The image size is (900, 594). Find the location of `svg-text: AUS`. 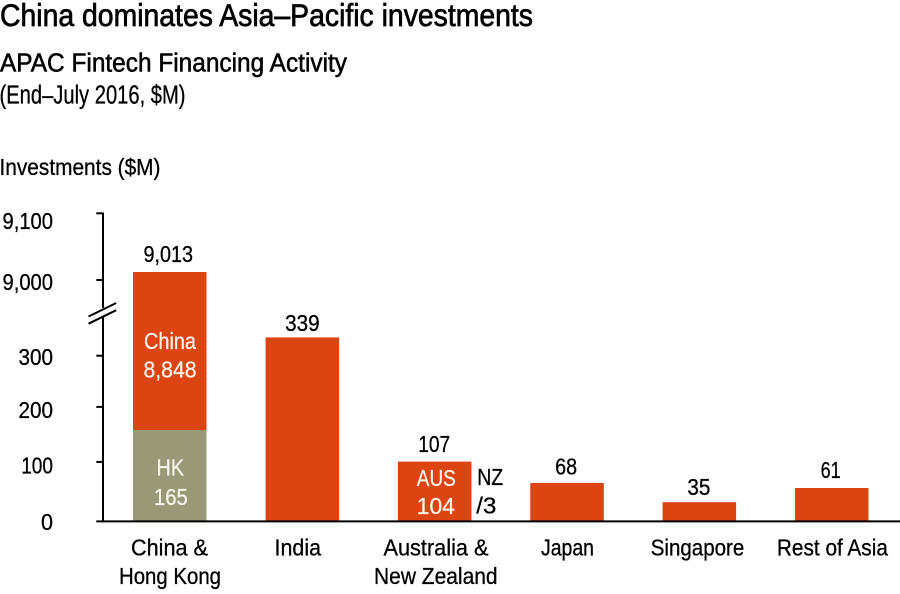

svg-text: AUS is located at coordinates (436, 478).